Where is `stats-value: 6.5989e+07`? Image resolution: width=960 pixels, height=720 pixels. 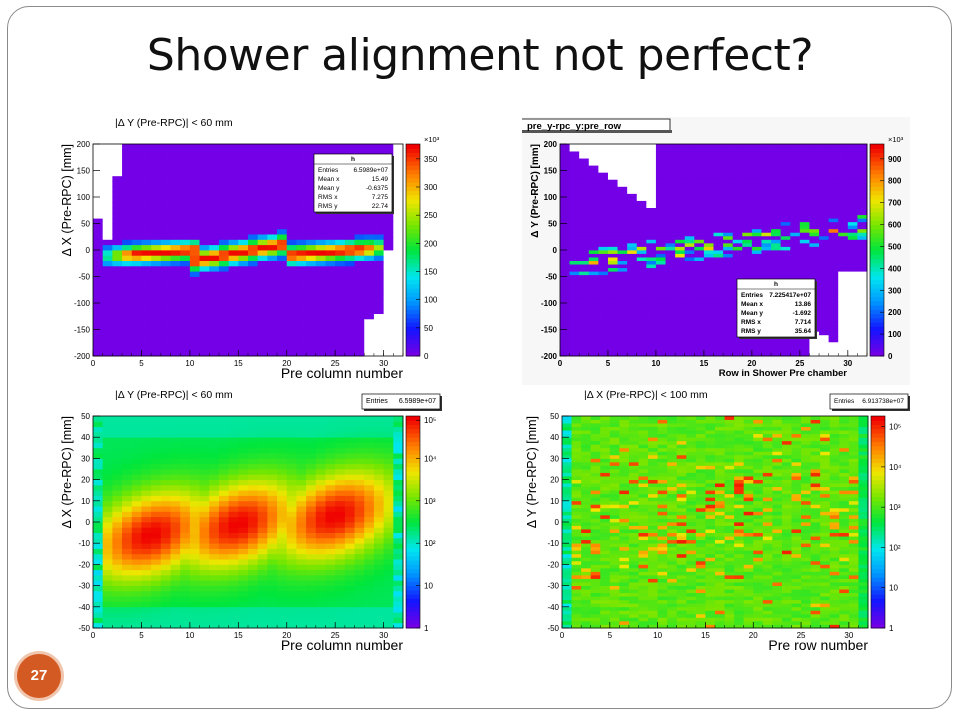 stats-value: 6.5989e+07 is located at coordinates (417, 401).